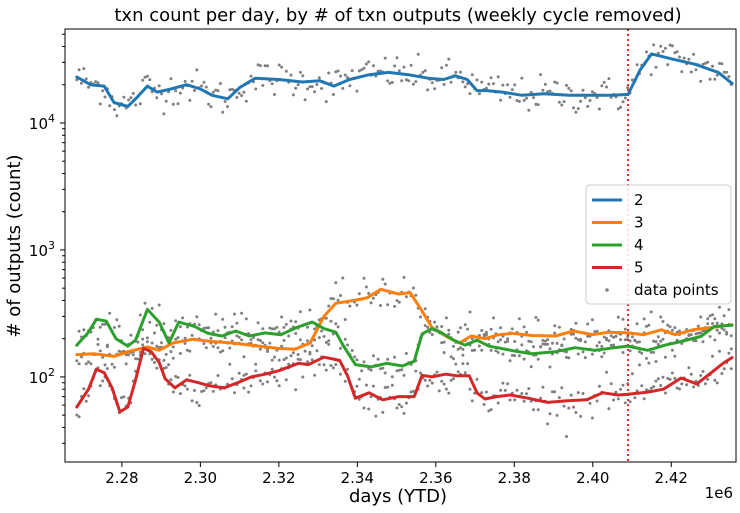 The height and width of the screenshot is (513, 740). I want to click on legend-label-4: 4, so click(639, 245).